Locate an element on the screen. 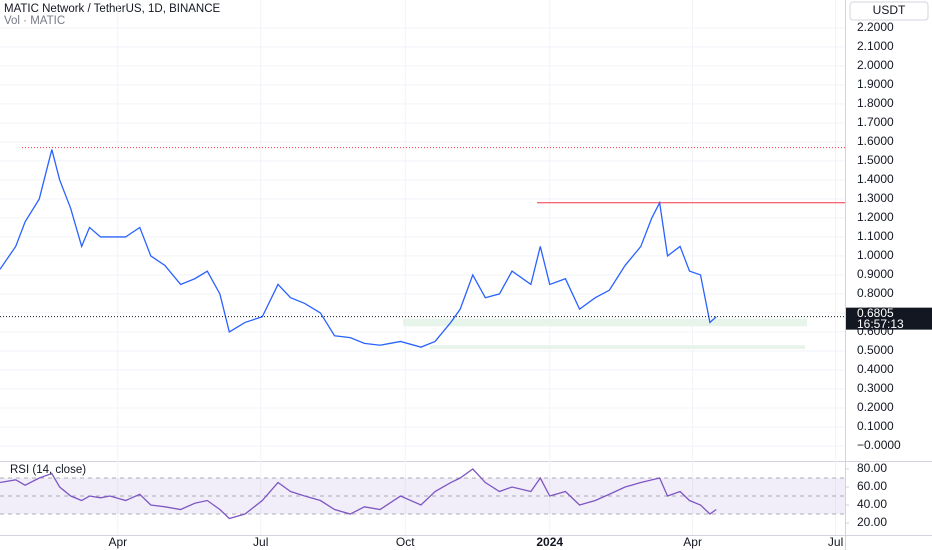 Image resolution: width=932 pixels, height=550 pixels. rsi-title: RSI (14, close) is located at coordinates (48, 470).